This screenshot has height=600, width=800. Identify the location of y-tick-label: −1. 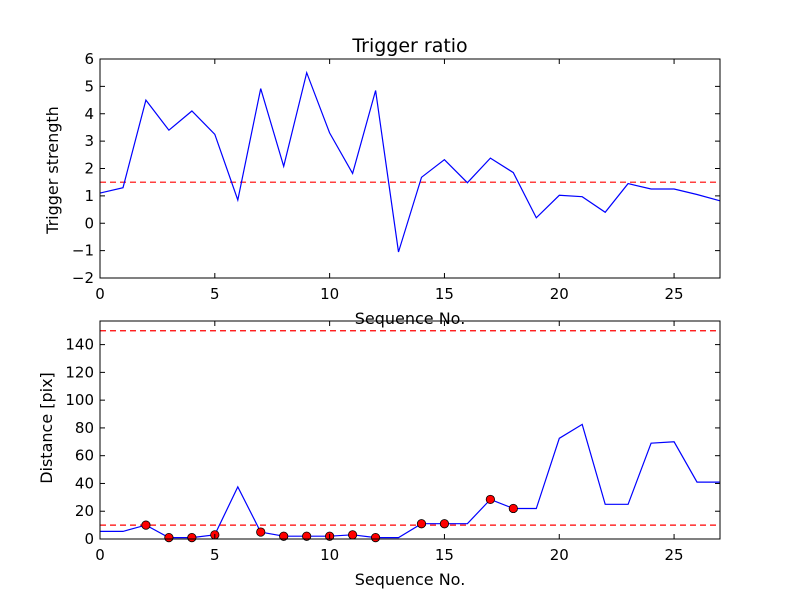
(83, 251).